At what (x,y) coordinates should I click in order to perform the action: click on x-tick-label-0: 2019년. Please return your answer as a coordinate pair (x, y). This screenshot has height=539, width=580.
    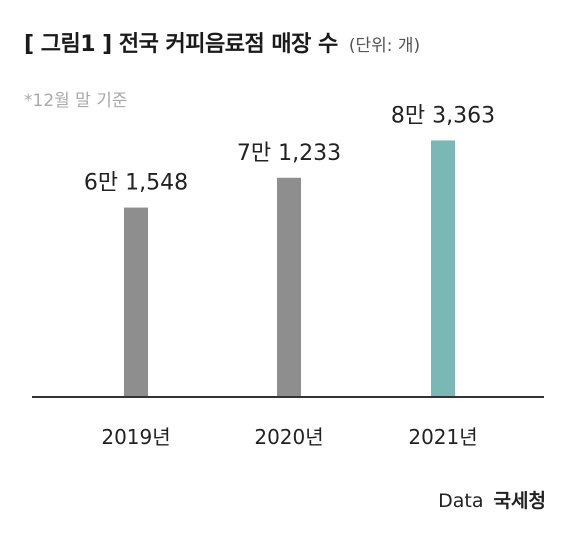
    Looking at the image, I should click on (135, 437).